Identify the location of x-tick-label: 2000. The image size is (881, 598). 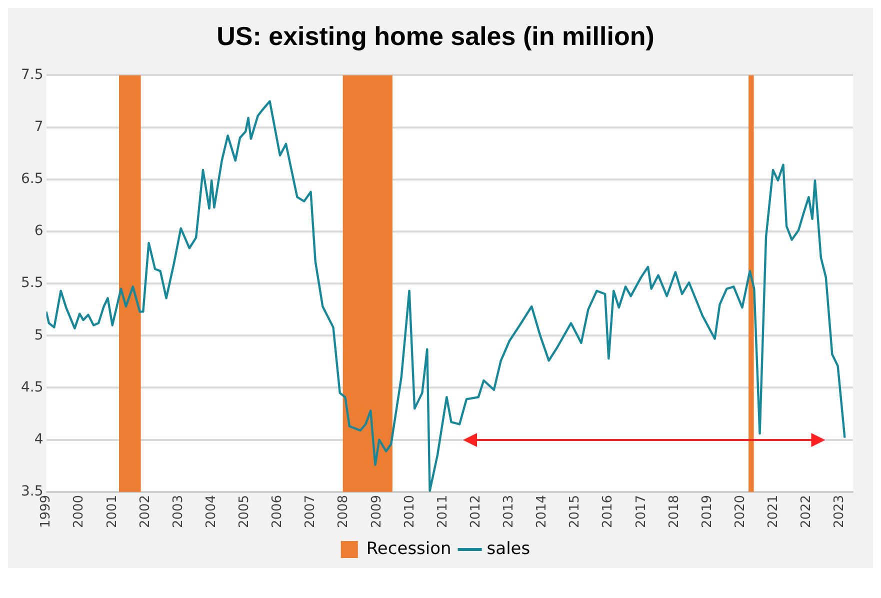
(79, 511).